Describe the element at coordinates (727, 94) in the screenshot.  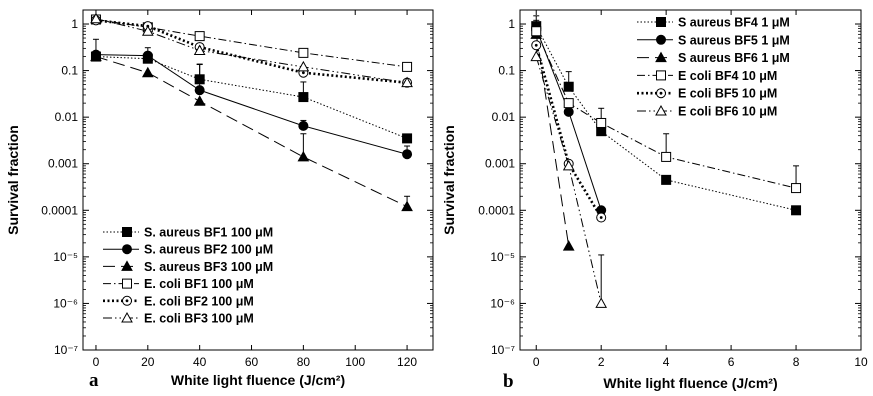
I see `legend-label: E coli BF5 10 μM` at that location.